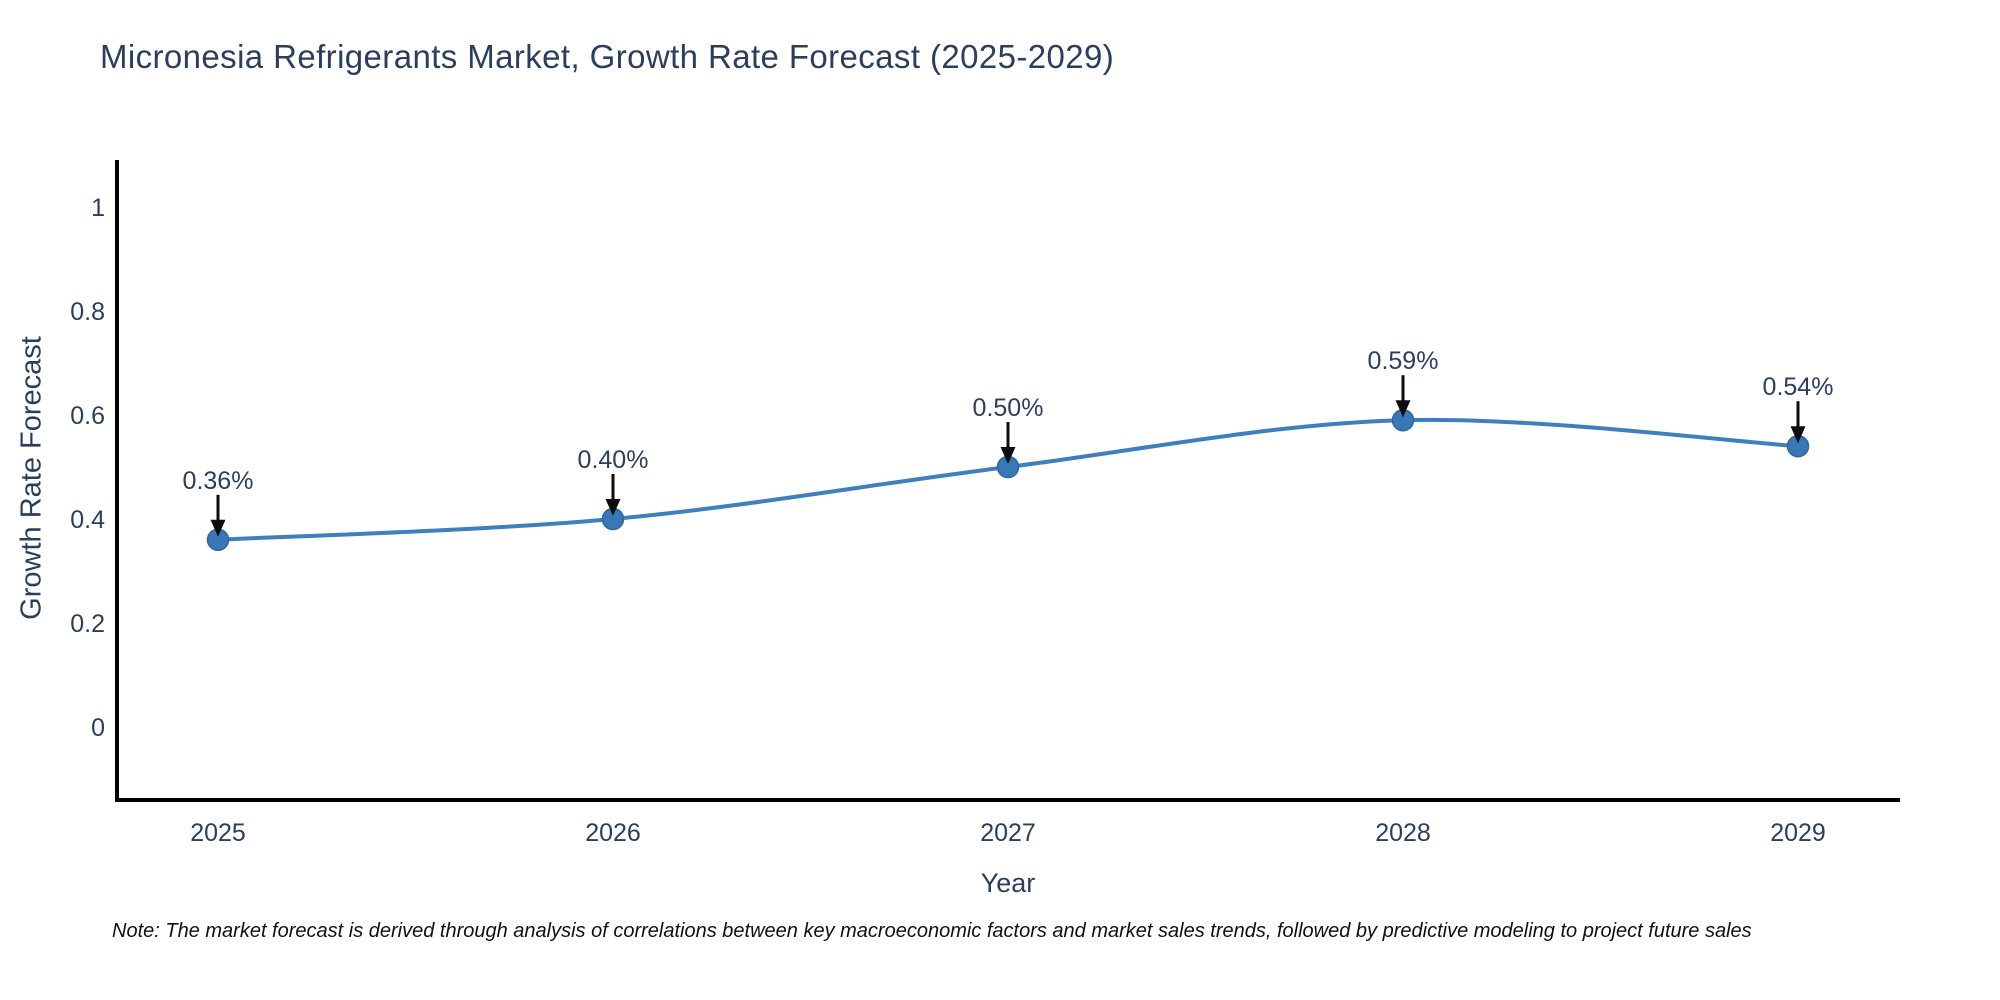 The width and height of the screenshot is (2000, 1000). I want to click on x-tick-label: 2028, so click(1403, 833).